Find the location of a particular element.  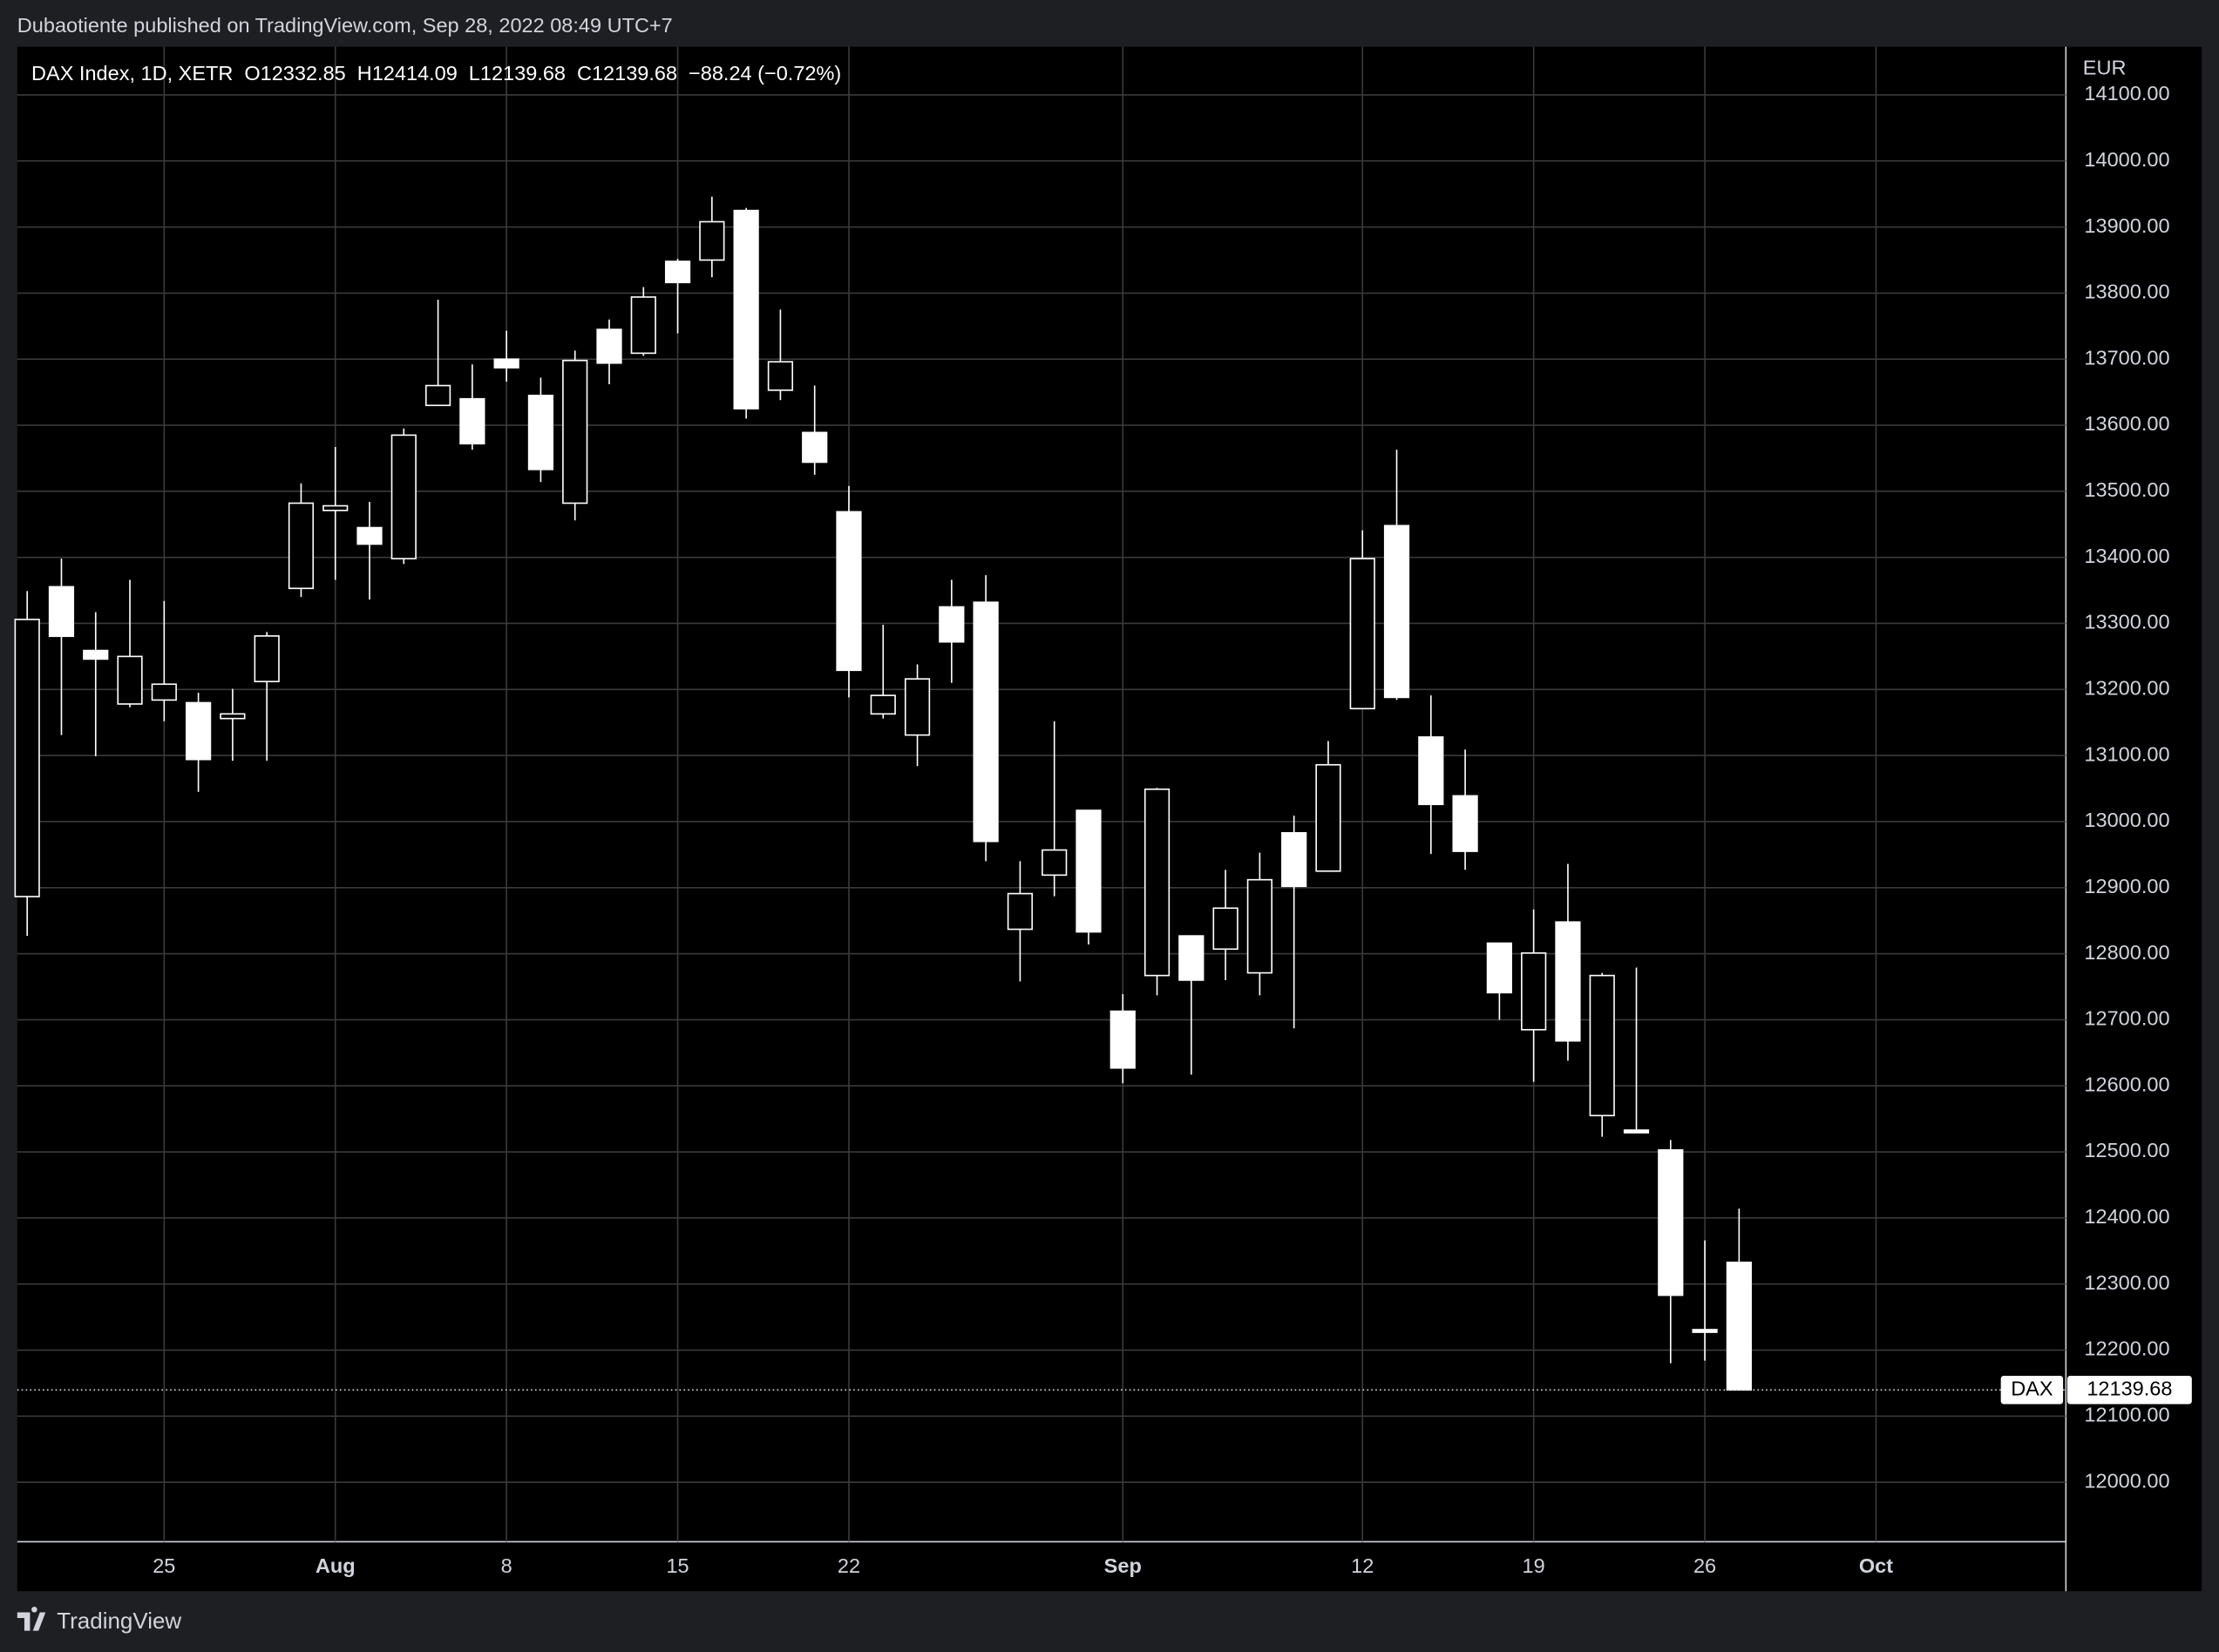

legend-ohlc-label: H is located at coordinates (364, 73).